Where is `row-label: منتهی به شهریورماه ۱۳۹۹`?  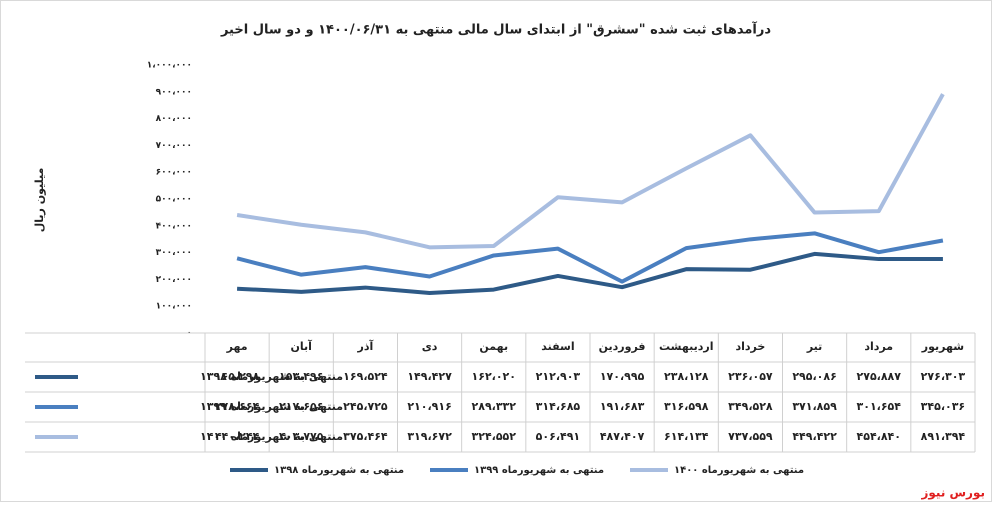 row-label: منتهی به شهریورماه ۱۳۹۹ is located at coordinates (271, 406).